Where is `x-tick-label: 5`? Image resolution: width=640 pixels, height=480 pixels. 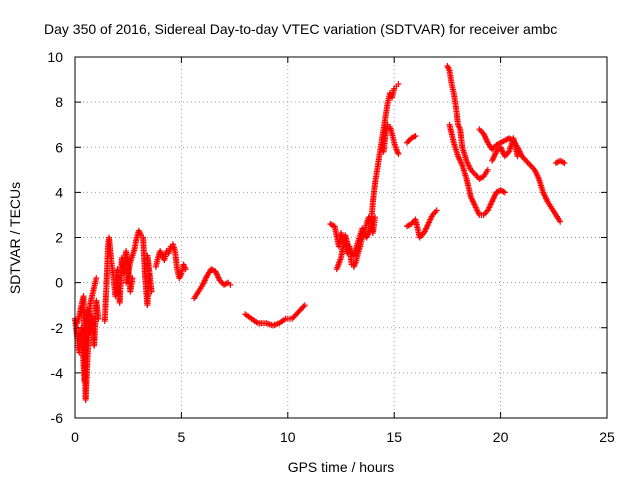
x-tick-label: 5 is located at coordinates (182, 437).